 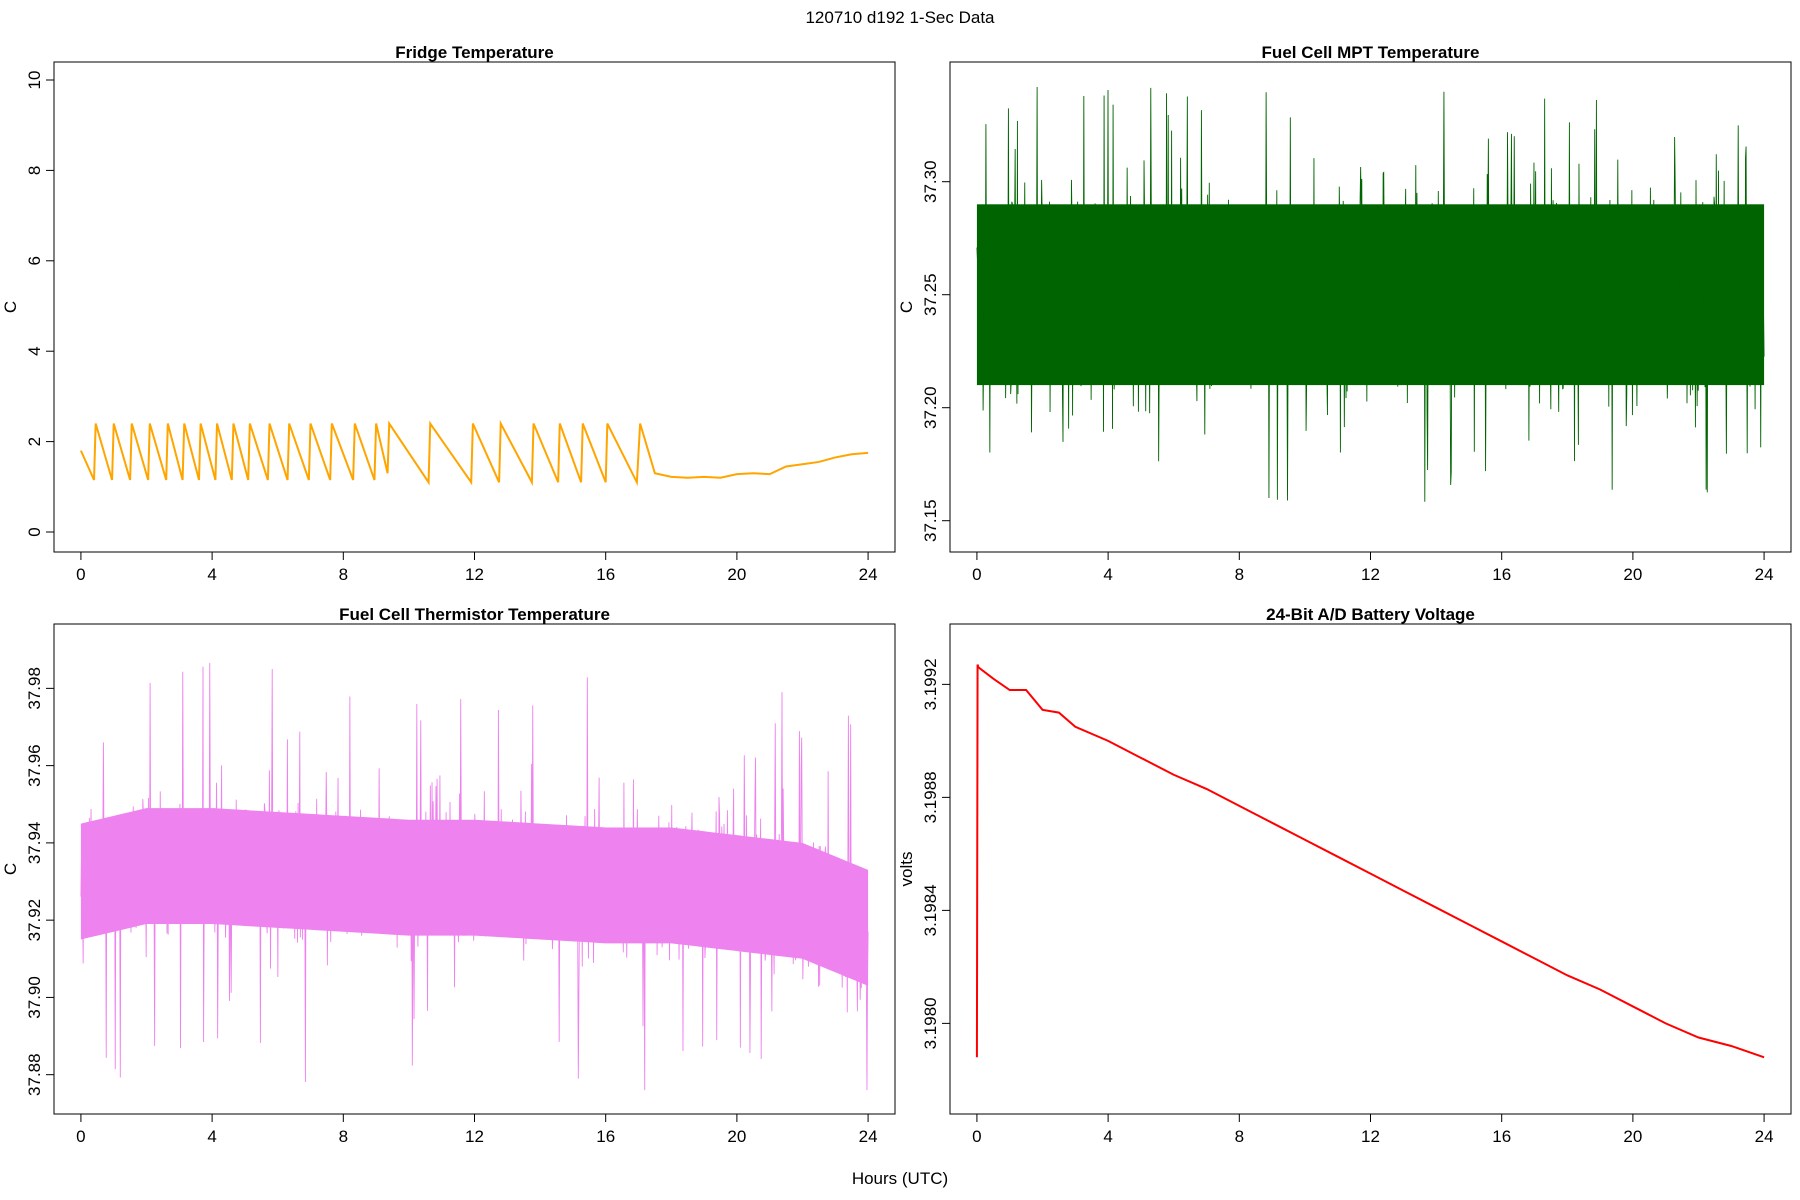 I want to click on y-tick-label: 37.92, so click(x=34, y=920).